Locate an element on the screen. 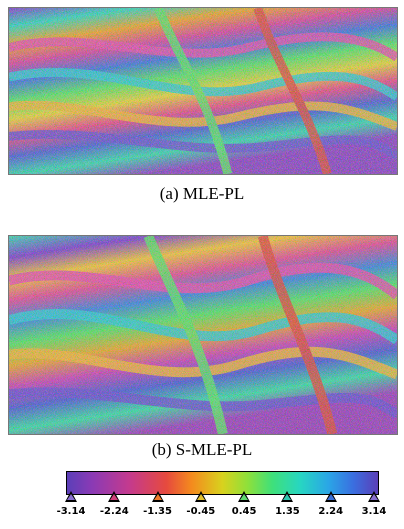 The width and height of the screenshot is (404, 529). colorbar-tick-label: 0.45 is located at coordinates (244, 511).